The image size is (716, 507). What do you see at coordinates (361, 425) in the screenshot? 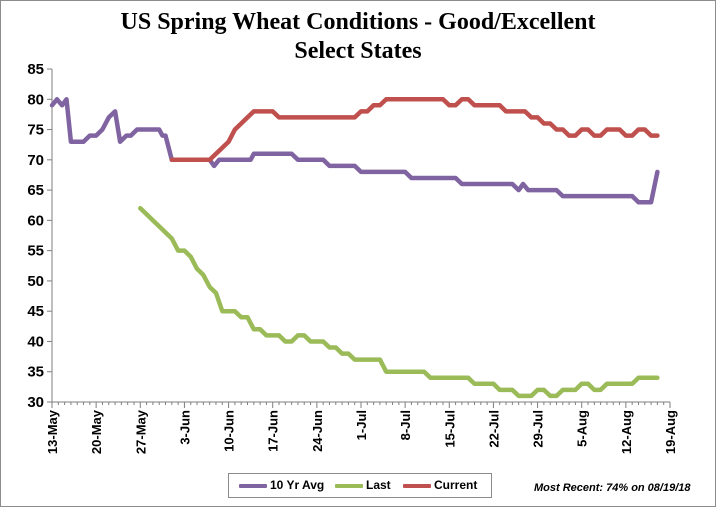
I see `x-tick-label-1-jul: 1-Jul` at bounding box center [361, 425].